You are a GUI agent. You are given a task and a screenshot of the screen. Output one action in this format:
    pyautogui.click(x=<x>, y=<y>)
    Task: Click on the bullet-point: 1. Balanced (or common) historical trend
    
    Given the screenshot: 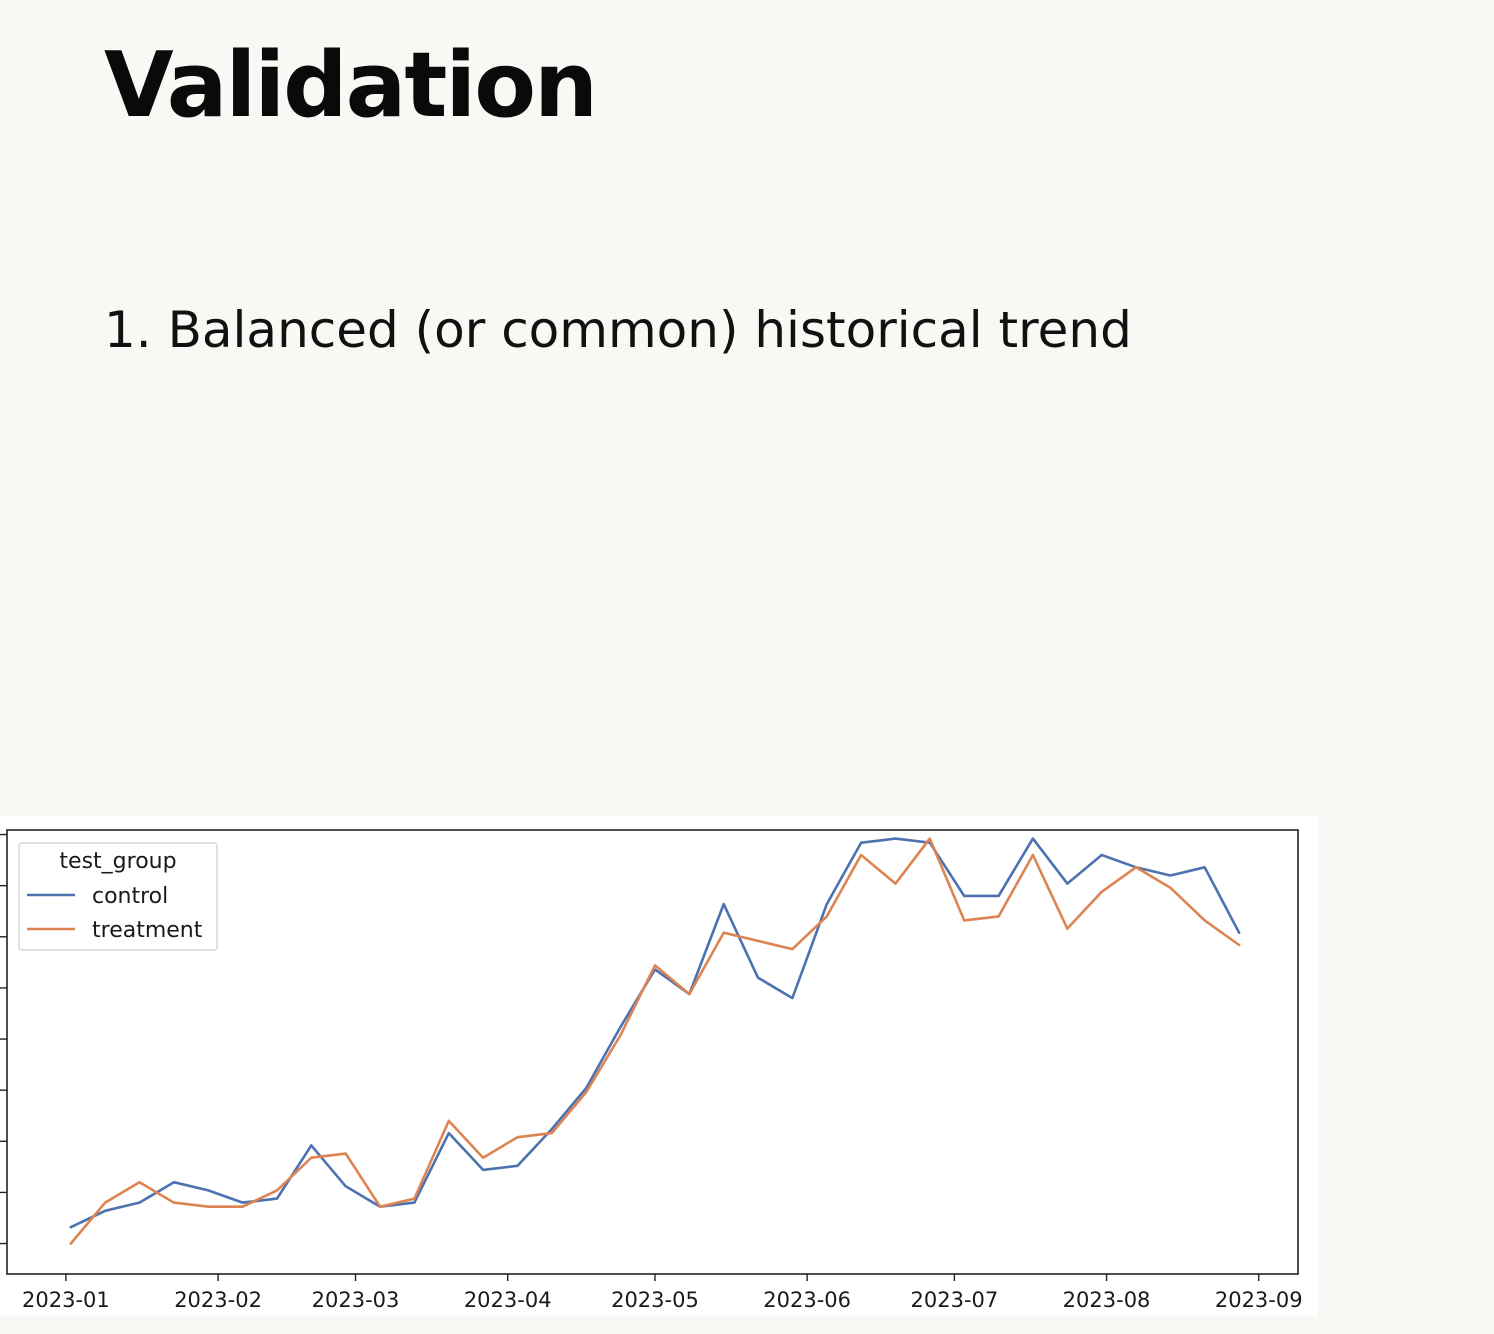 What is the action you would take?
    pyautogui.click(x=618, y=330)
    